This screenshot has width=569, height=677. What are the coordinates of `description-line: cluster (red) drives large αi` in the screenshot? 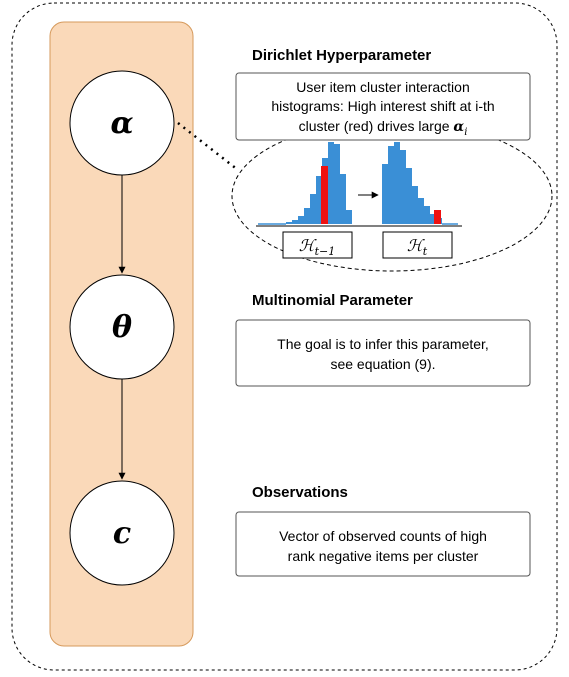 It's located at (383, 128).